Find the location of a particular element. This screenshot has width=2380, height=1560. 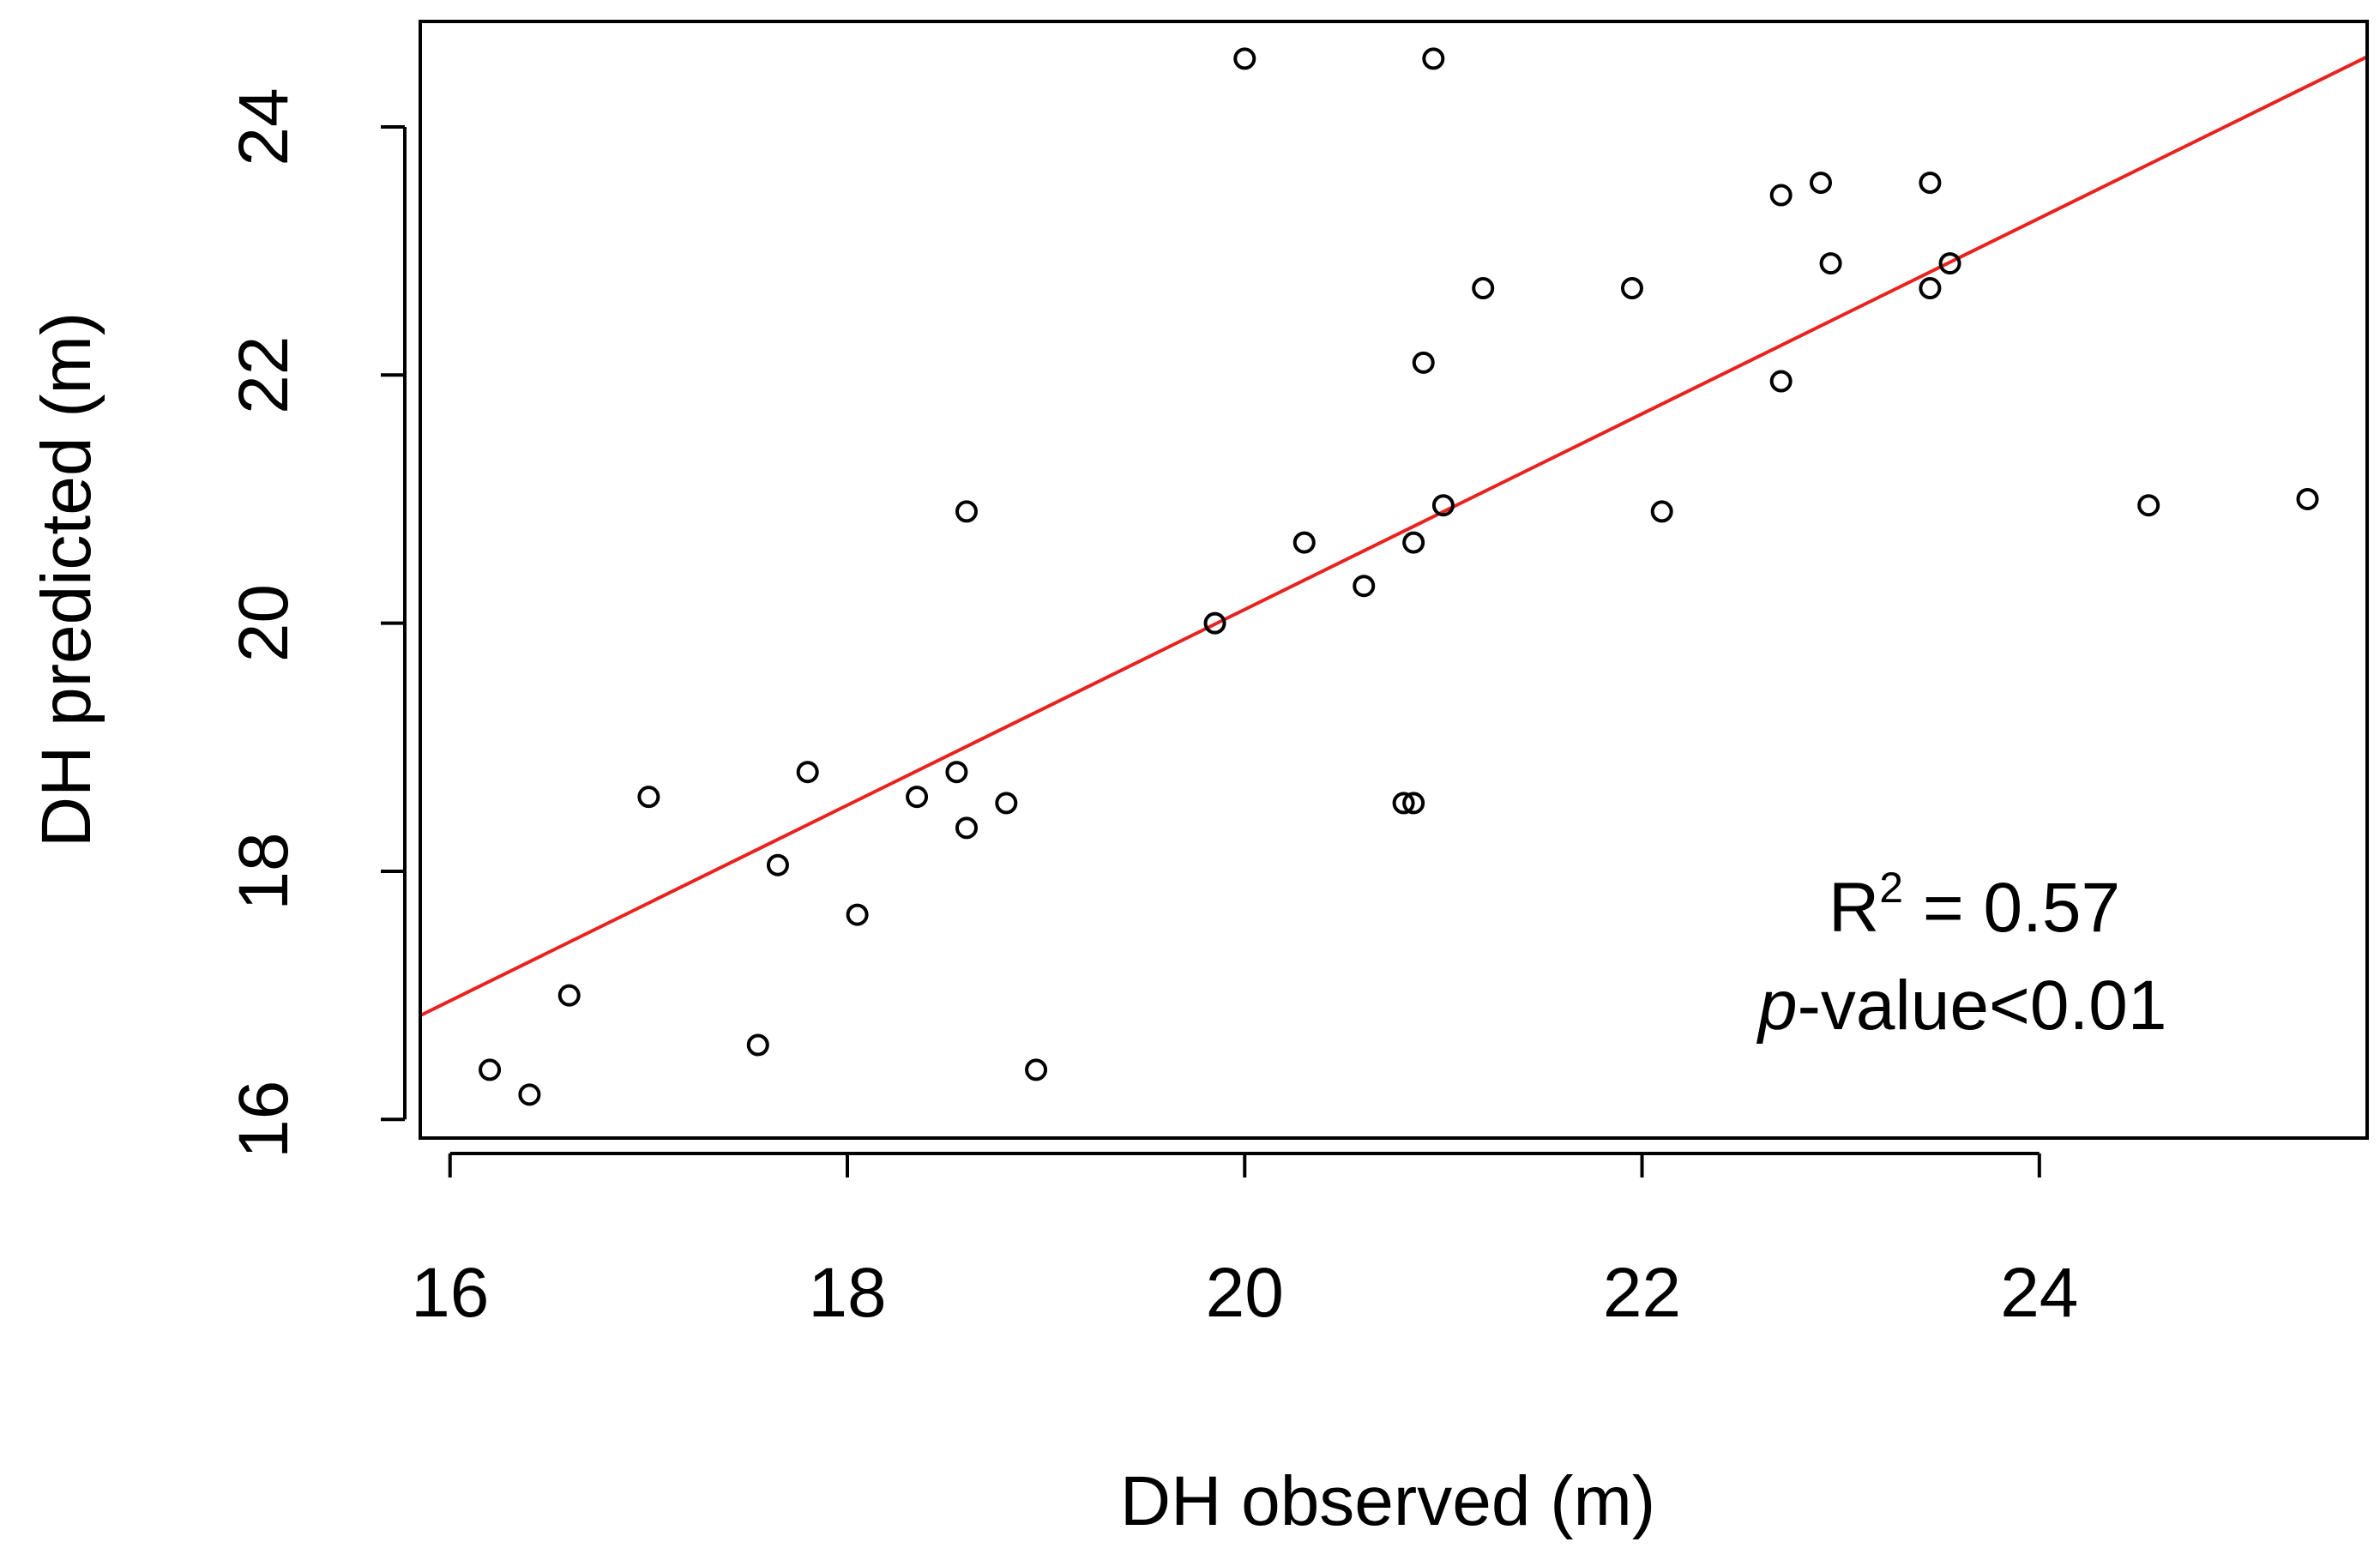

x-tick-label: 16 is located at coordinates (450, 1293).